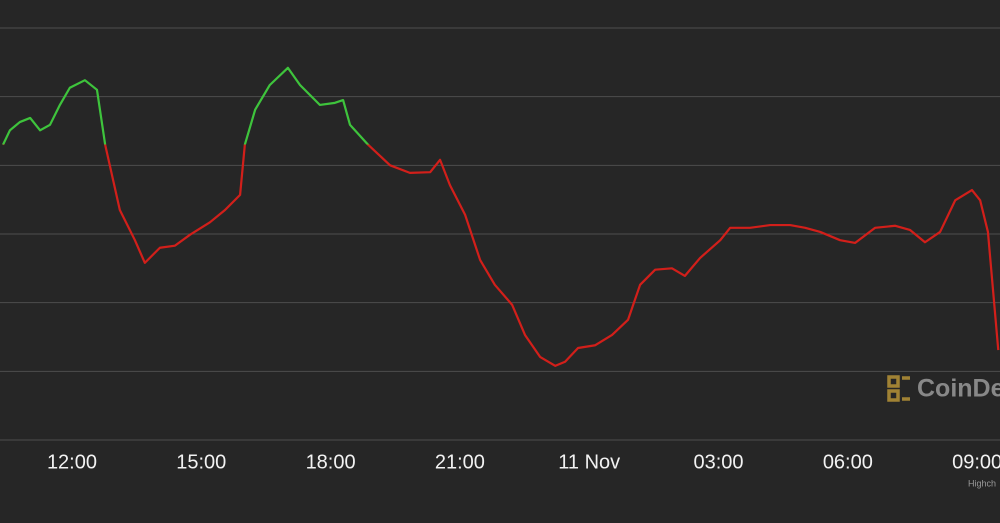  I want to click on watermark-logo, so click(898, 388).